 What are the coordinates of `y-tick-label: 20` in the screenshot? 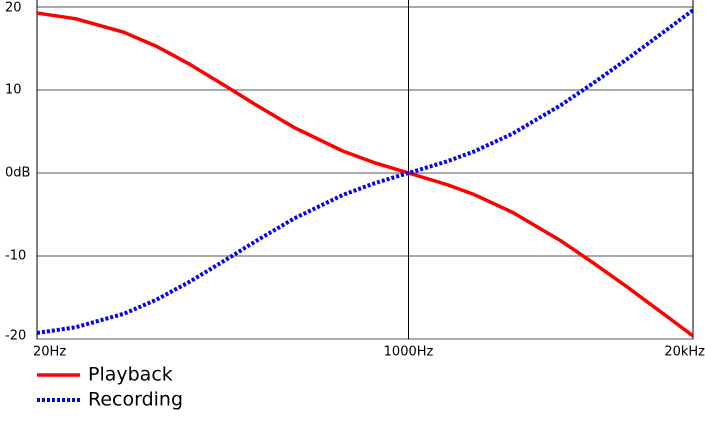 It's located at (13, 8).